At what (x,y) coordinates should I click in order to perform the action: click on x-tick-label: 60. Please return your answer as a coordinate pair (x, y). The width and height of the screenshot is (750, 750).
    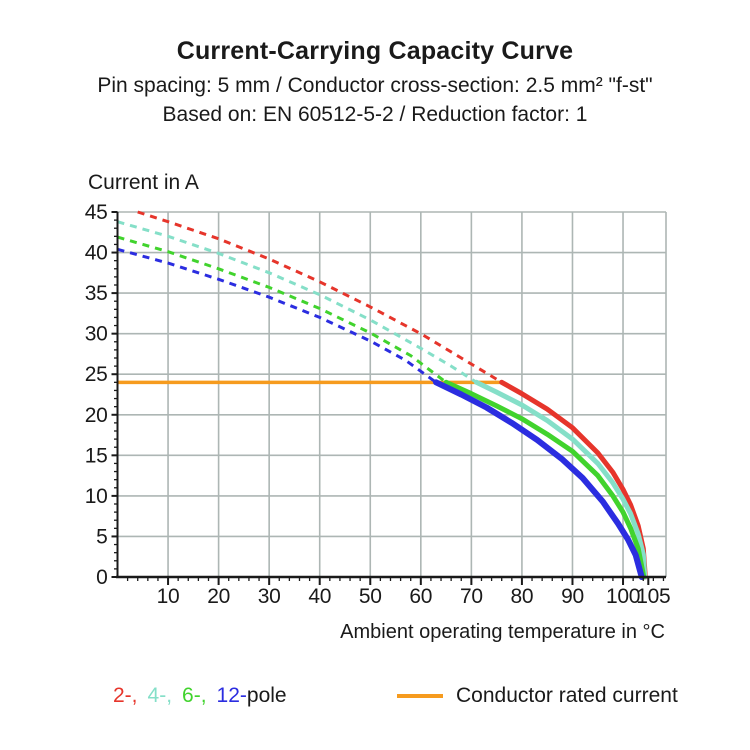
    Looking at the image, I should click on (420, 596).